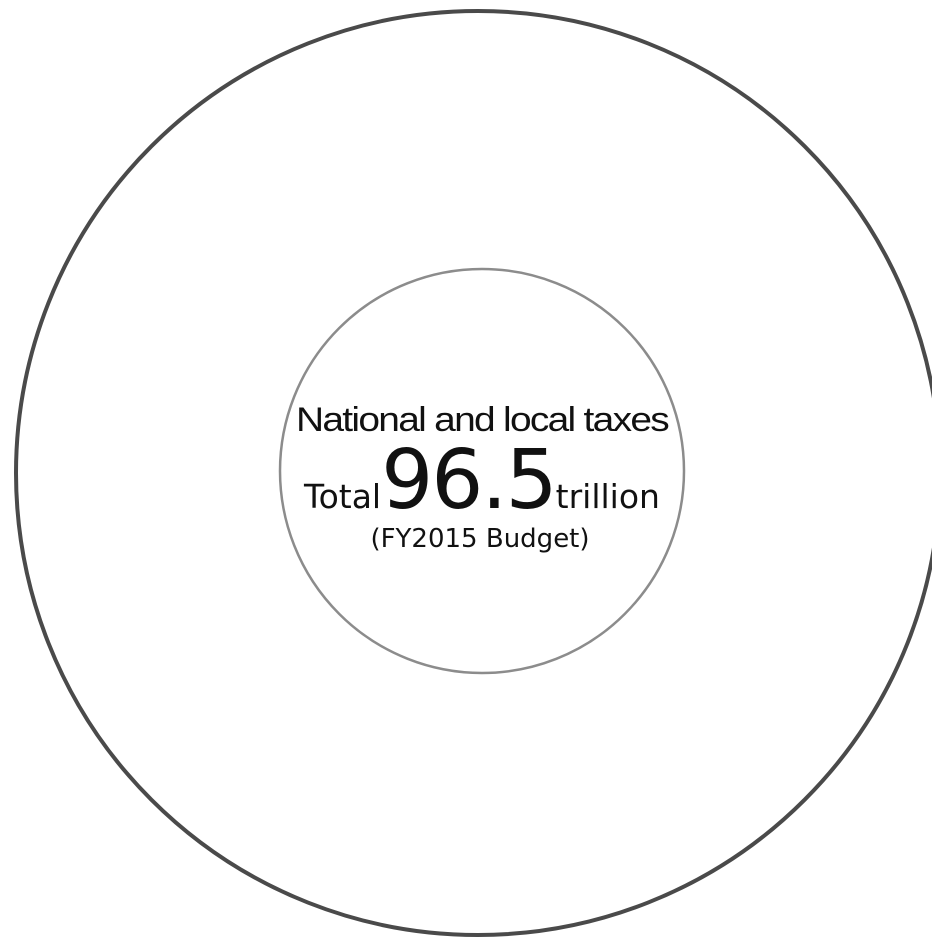 The height and width of the screenshot is (937, 932). What do you see at coordinates (608, 496) in the screenshot?
I see `total-unit: trillion` at bounding box center [608, 496].